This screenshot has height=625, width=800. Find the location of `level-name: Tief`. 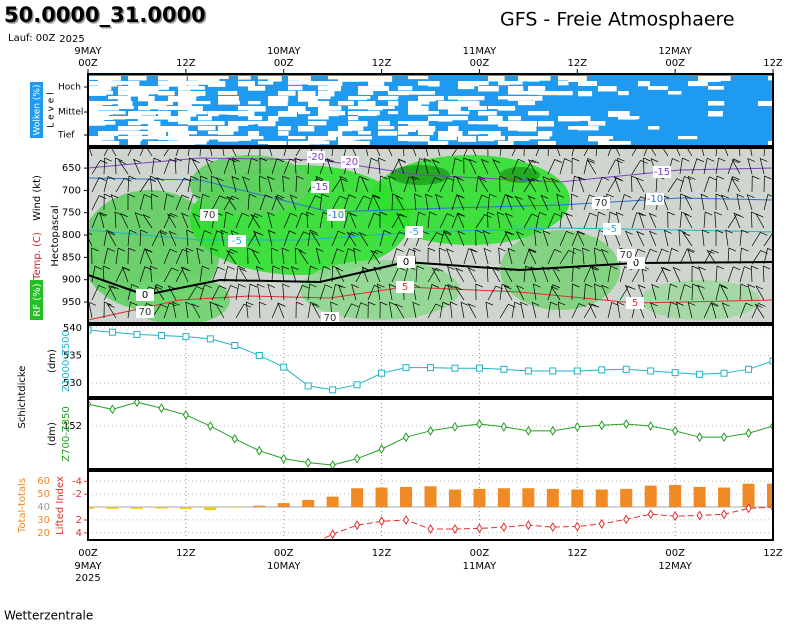

level-name: Tief is located at coordinates (66, 136).